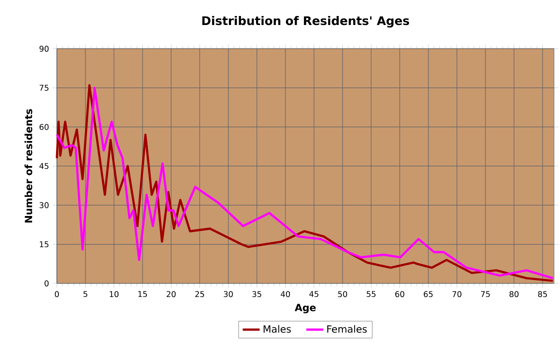 The height and width of the screenshot is (351, 560). What do you see at coordinates (277, 329) in the screenshot?
I see `legend-label: Males` at bounding box center [277, 329].